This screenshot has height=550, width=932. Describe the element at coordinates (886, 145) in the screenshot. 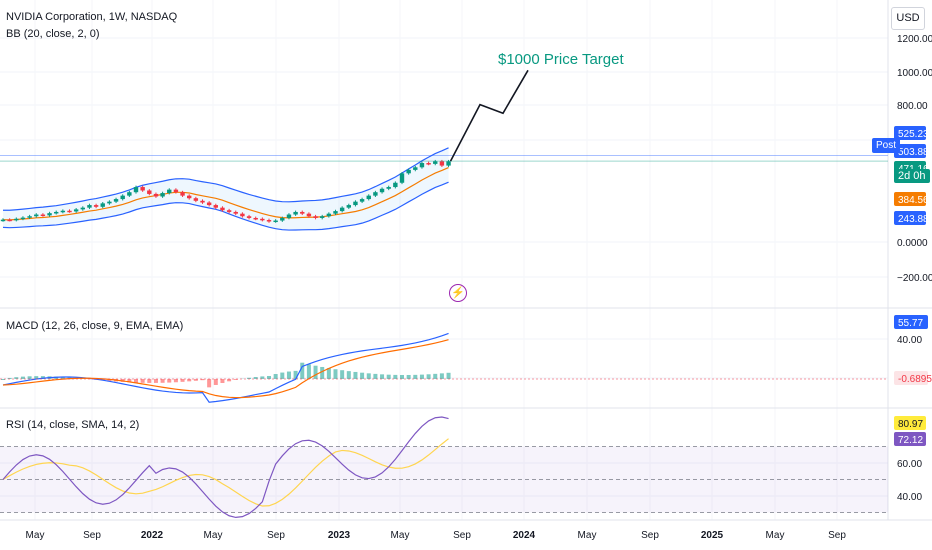

I see `post-market-badge: Post` at that location.